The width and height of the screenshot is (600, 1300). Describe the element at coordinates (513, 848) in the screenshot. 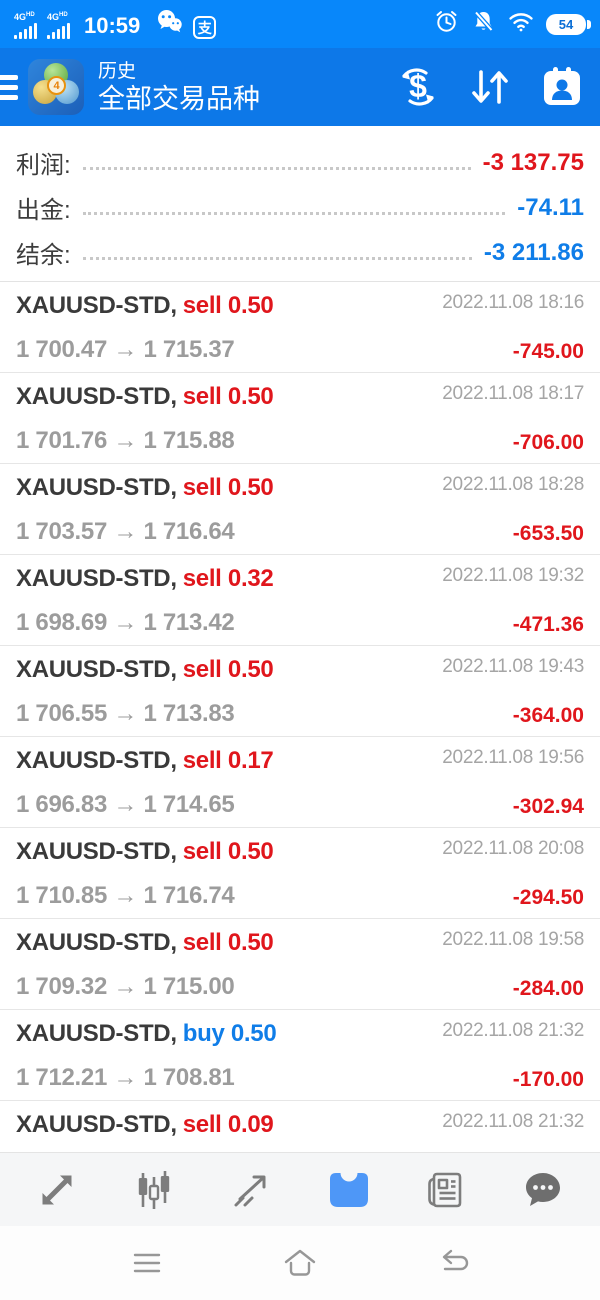

I see `trade-datetime: 2022.11.08 20:08` at that location.